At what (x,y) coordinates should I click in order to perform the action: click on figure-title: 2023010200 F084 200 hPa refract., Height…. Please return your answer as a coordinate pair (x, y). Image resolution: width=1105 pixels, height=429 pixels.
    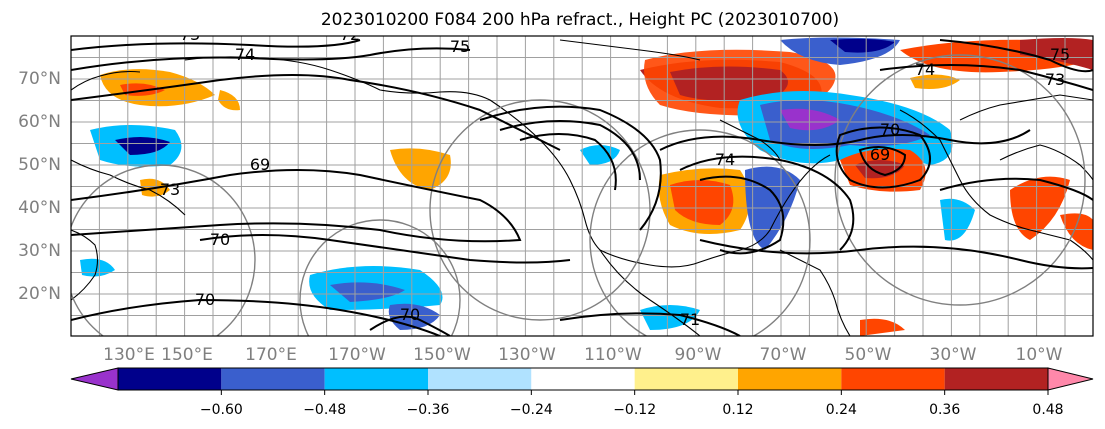
    Looking at the image, I should click on (580, 20).